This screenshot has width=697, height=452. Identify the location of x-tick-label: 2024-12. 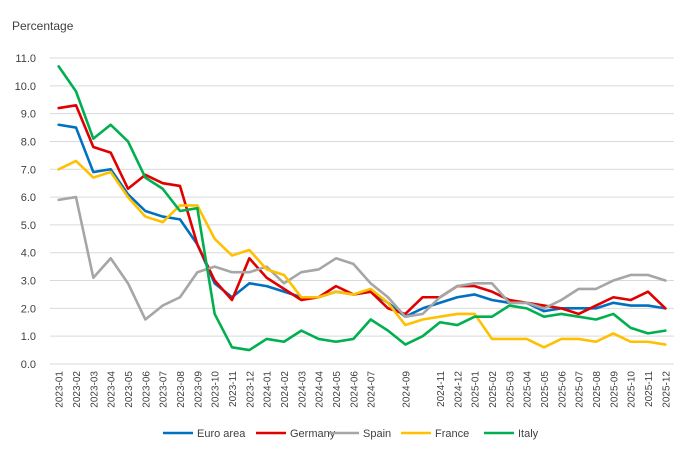
(458, 389).